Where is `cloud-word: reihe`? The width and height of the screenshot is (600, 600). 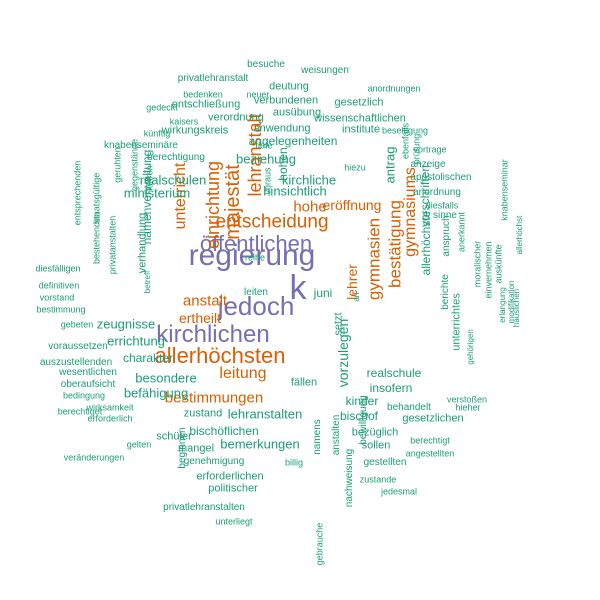 cloud-word: reihe is located at coordinates (255, 257).